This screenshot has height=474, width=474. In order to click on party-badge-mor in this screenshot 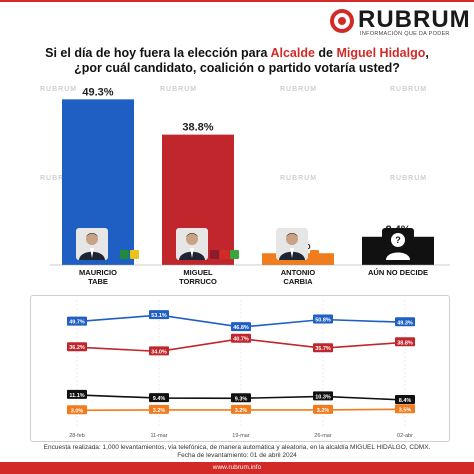, I will do `click(214, 254)`.